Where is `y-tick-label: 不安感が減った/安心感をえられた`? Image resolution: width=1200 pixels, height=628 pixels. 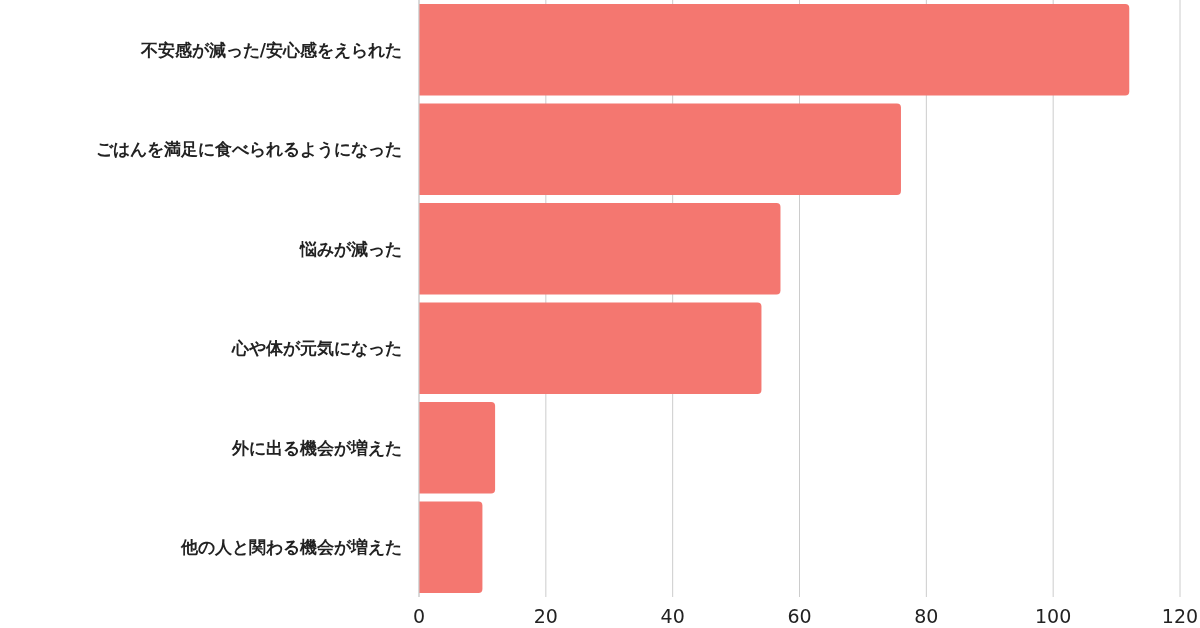
y-tick-label: 不安感が減った/安心感をえられた is located at coordinates (270, 49).